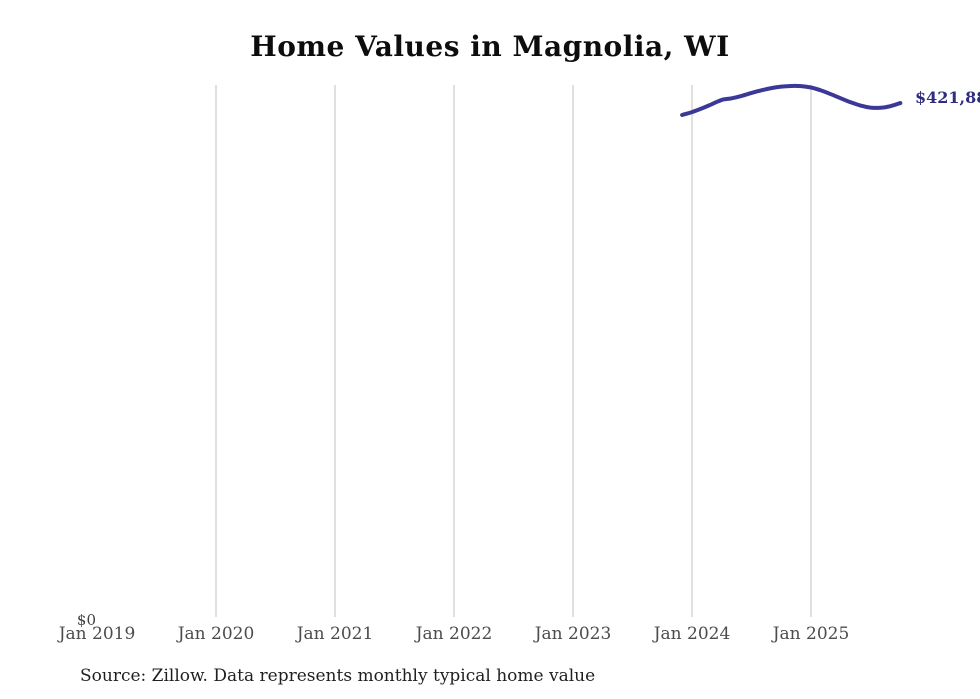 This screenshot has width=980, height=699. What do you see at coordinates (335, 634) in the screenshot?
I see `x-tick-label: Jan 2021` at bounding box center [335, 634].